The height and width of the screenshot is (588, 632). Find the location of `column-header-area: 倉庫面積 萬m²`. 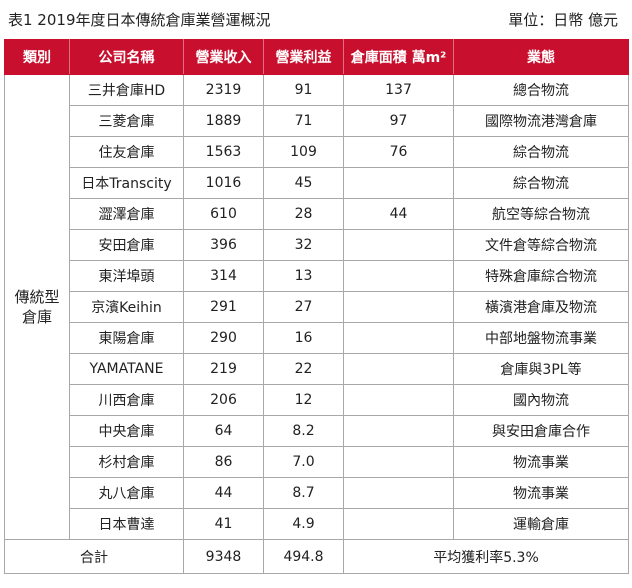

column-header-area: 倉庫面積 萬m² is located at coordinates (398, 57).